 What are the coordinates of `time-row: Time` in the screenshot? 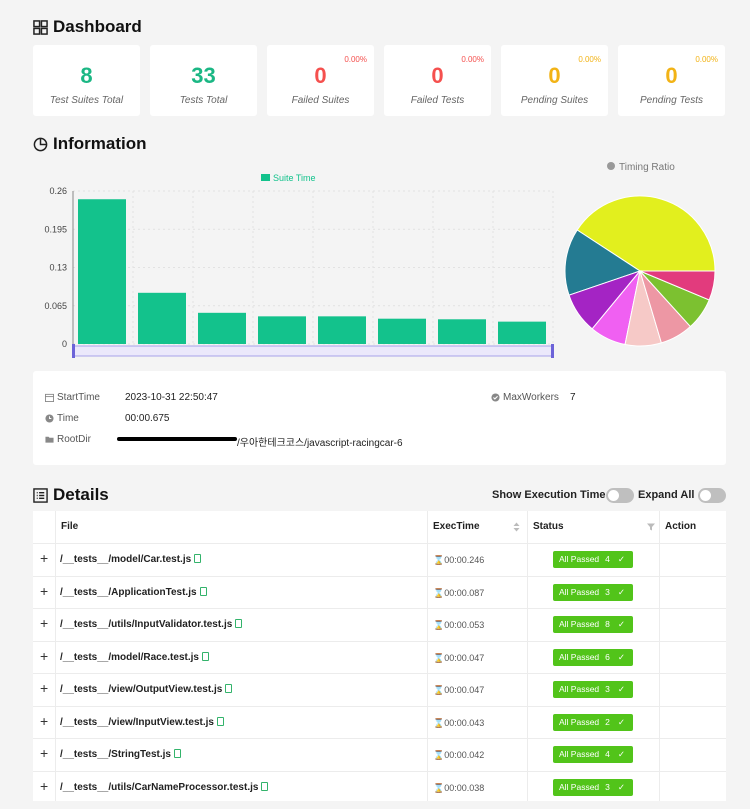 It's located at (62, 418).